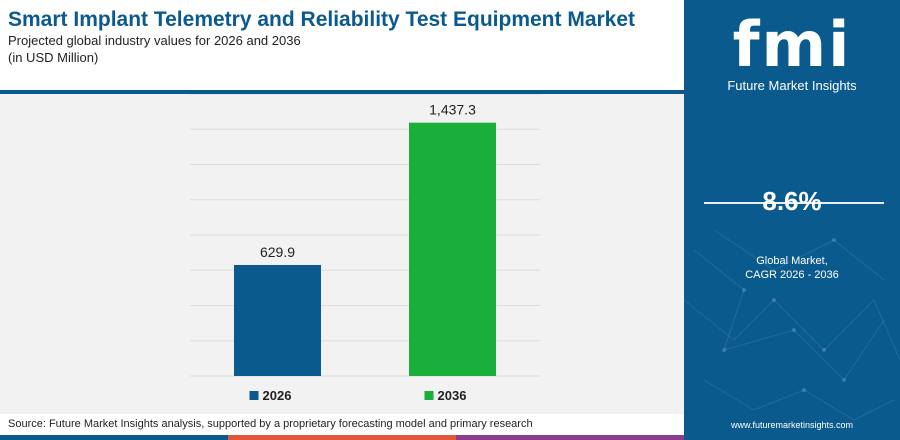  Describe the element at coordinates (792, 261) in the screenshot. I see `cagr-label-line-1: Global Market,` at that location.